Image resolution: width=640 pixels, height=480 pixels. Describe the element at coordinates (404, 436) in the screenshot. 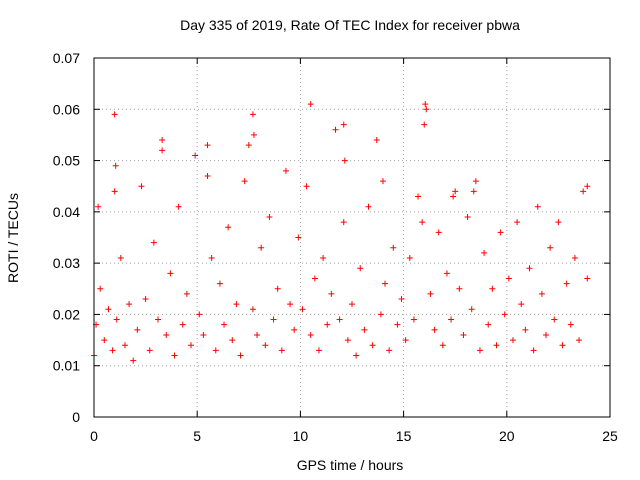

I see `x-tick-label: 15` at that location.